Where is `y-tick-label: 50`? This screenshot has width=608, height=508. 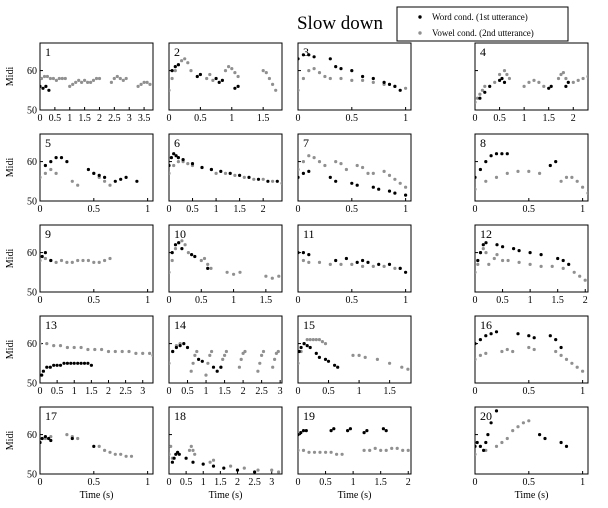
y-tick-label: 50 is located at coordinates (32, 475).